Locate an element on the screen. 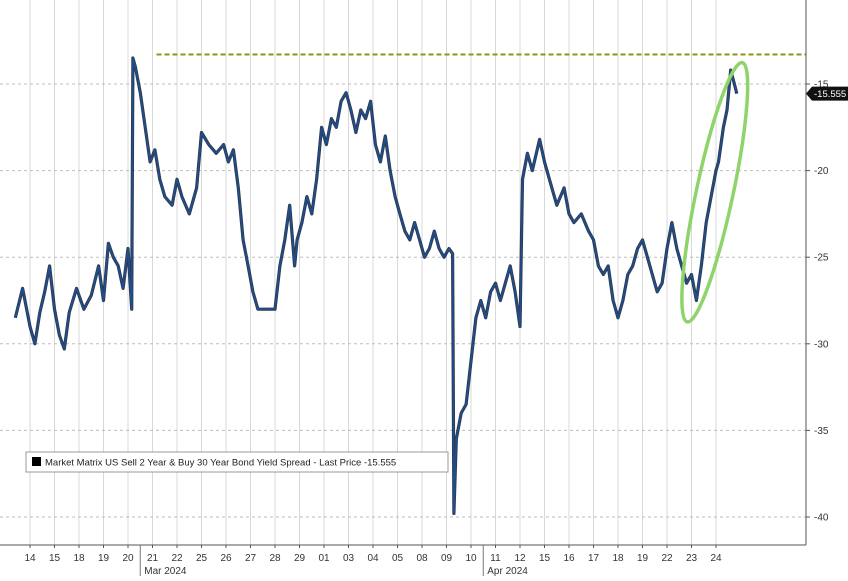  y-tick-label: -15 is located at coordinates (821, 85).